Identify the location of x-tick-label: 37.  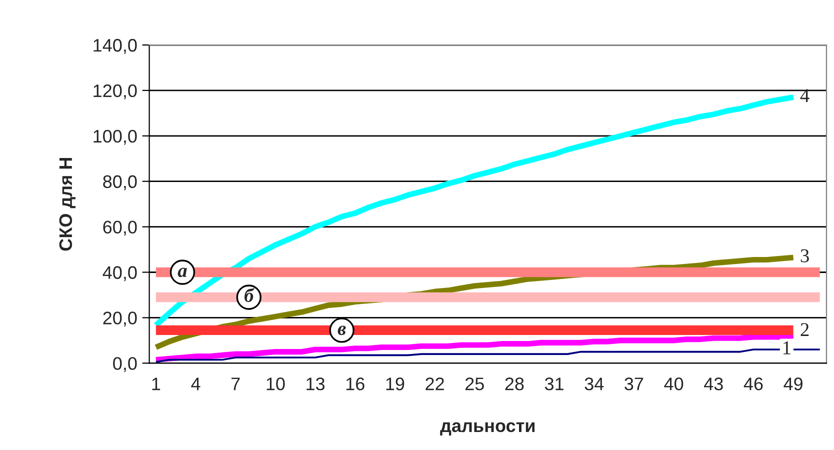
(634, 384).